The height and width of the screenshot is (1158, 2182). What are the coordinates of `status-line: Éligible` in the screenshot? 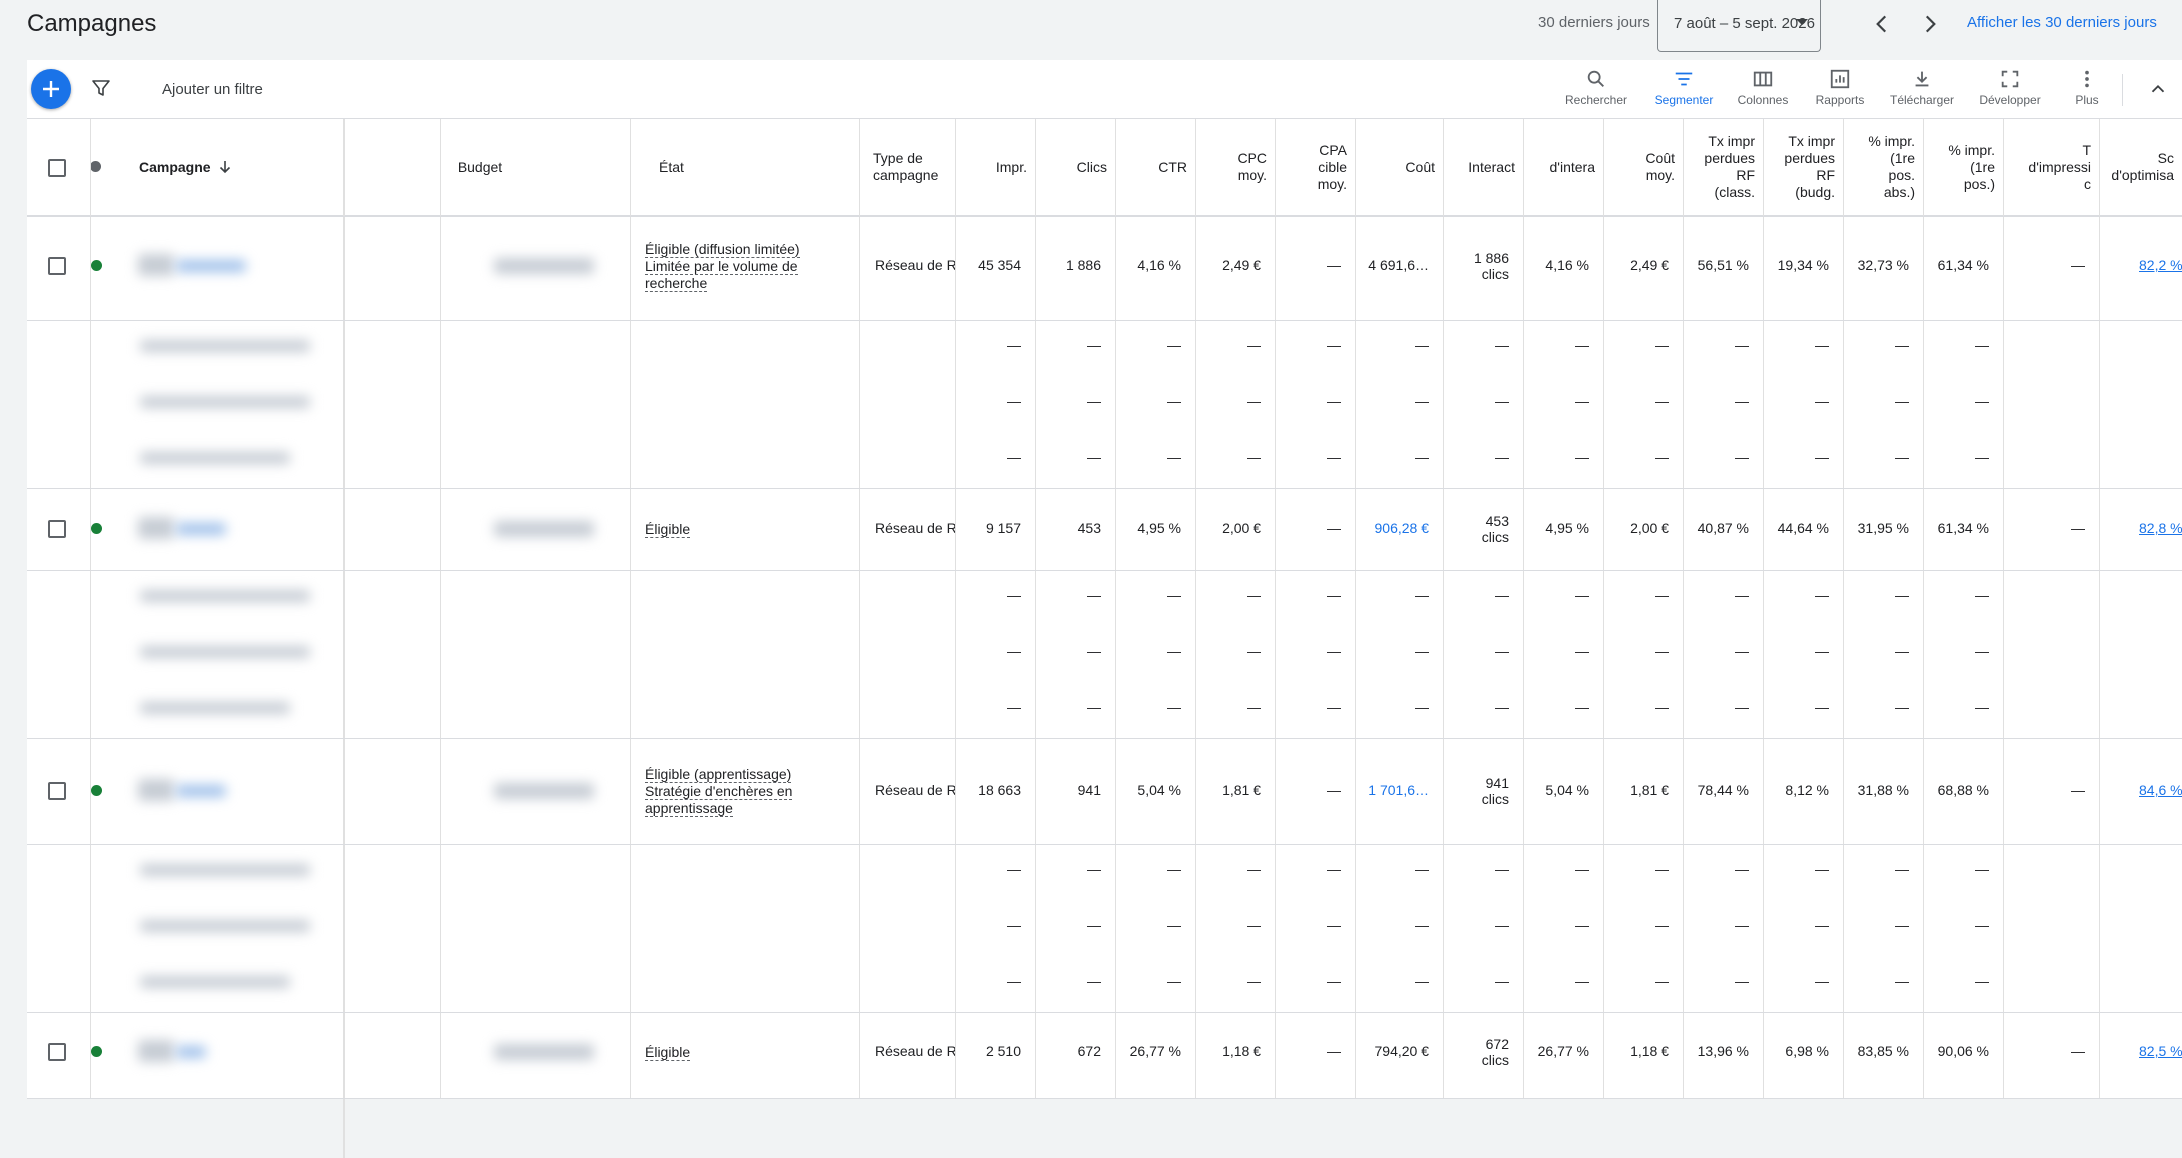 It's located at (668, 529).